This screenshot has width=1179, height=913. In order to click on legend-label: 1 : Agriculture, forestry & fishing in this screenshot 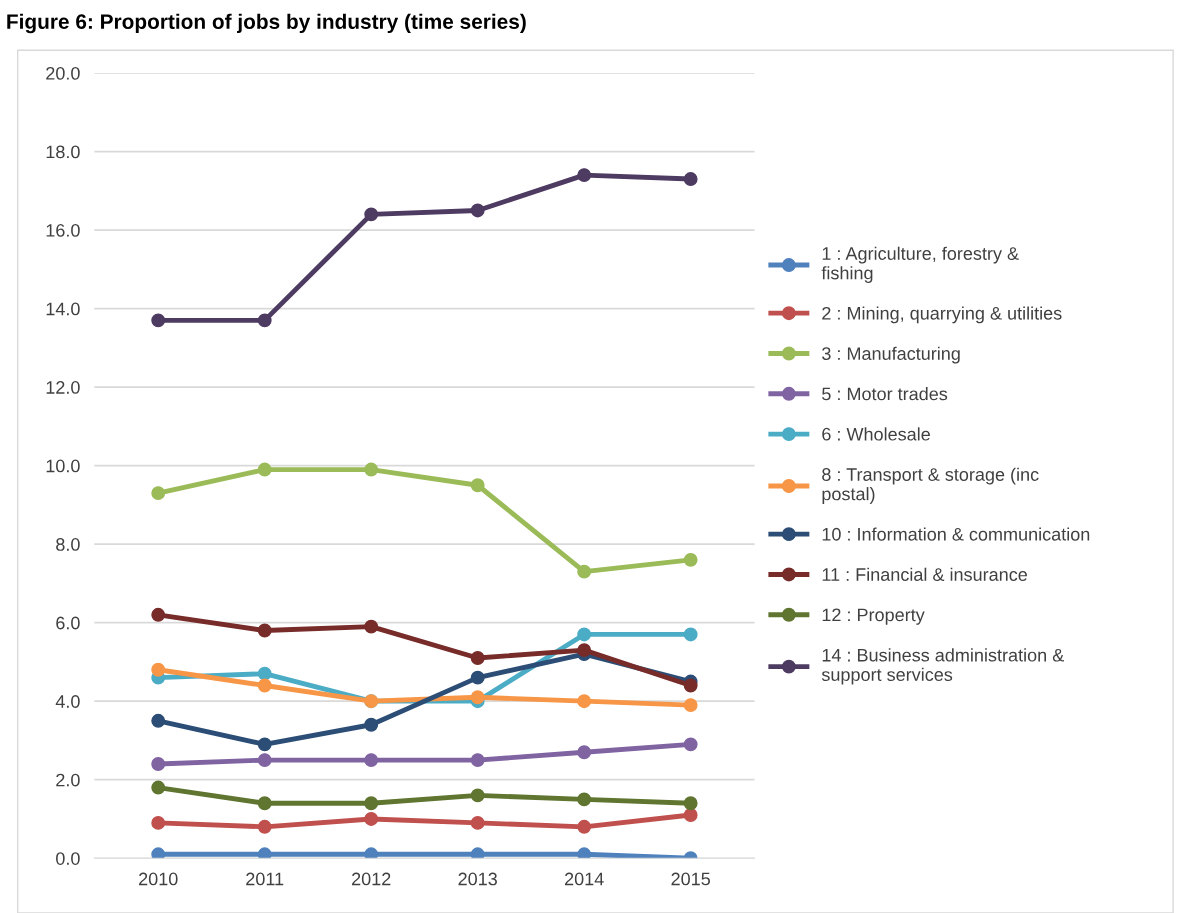, I will do `click(920, 264)`.